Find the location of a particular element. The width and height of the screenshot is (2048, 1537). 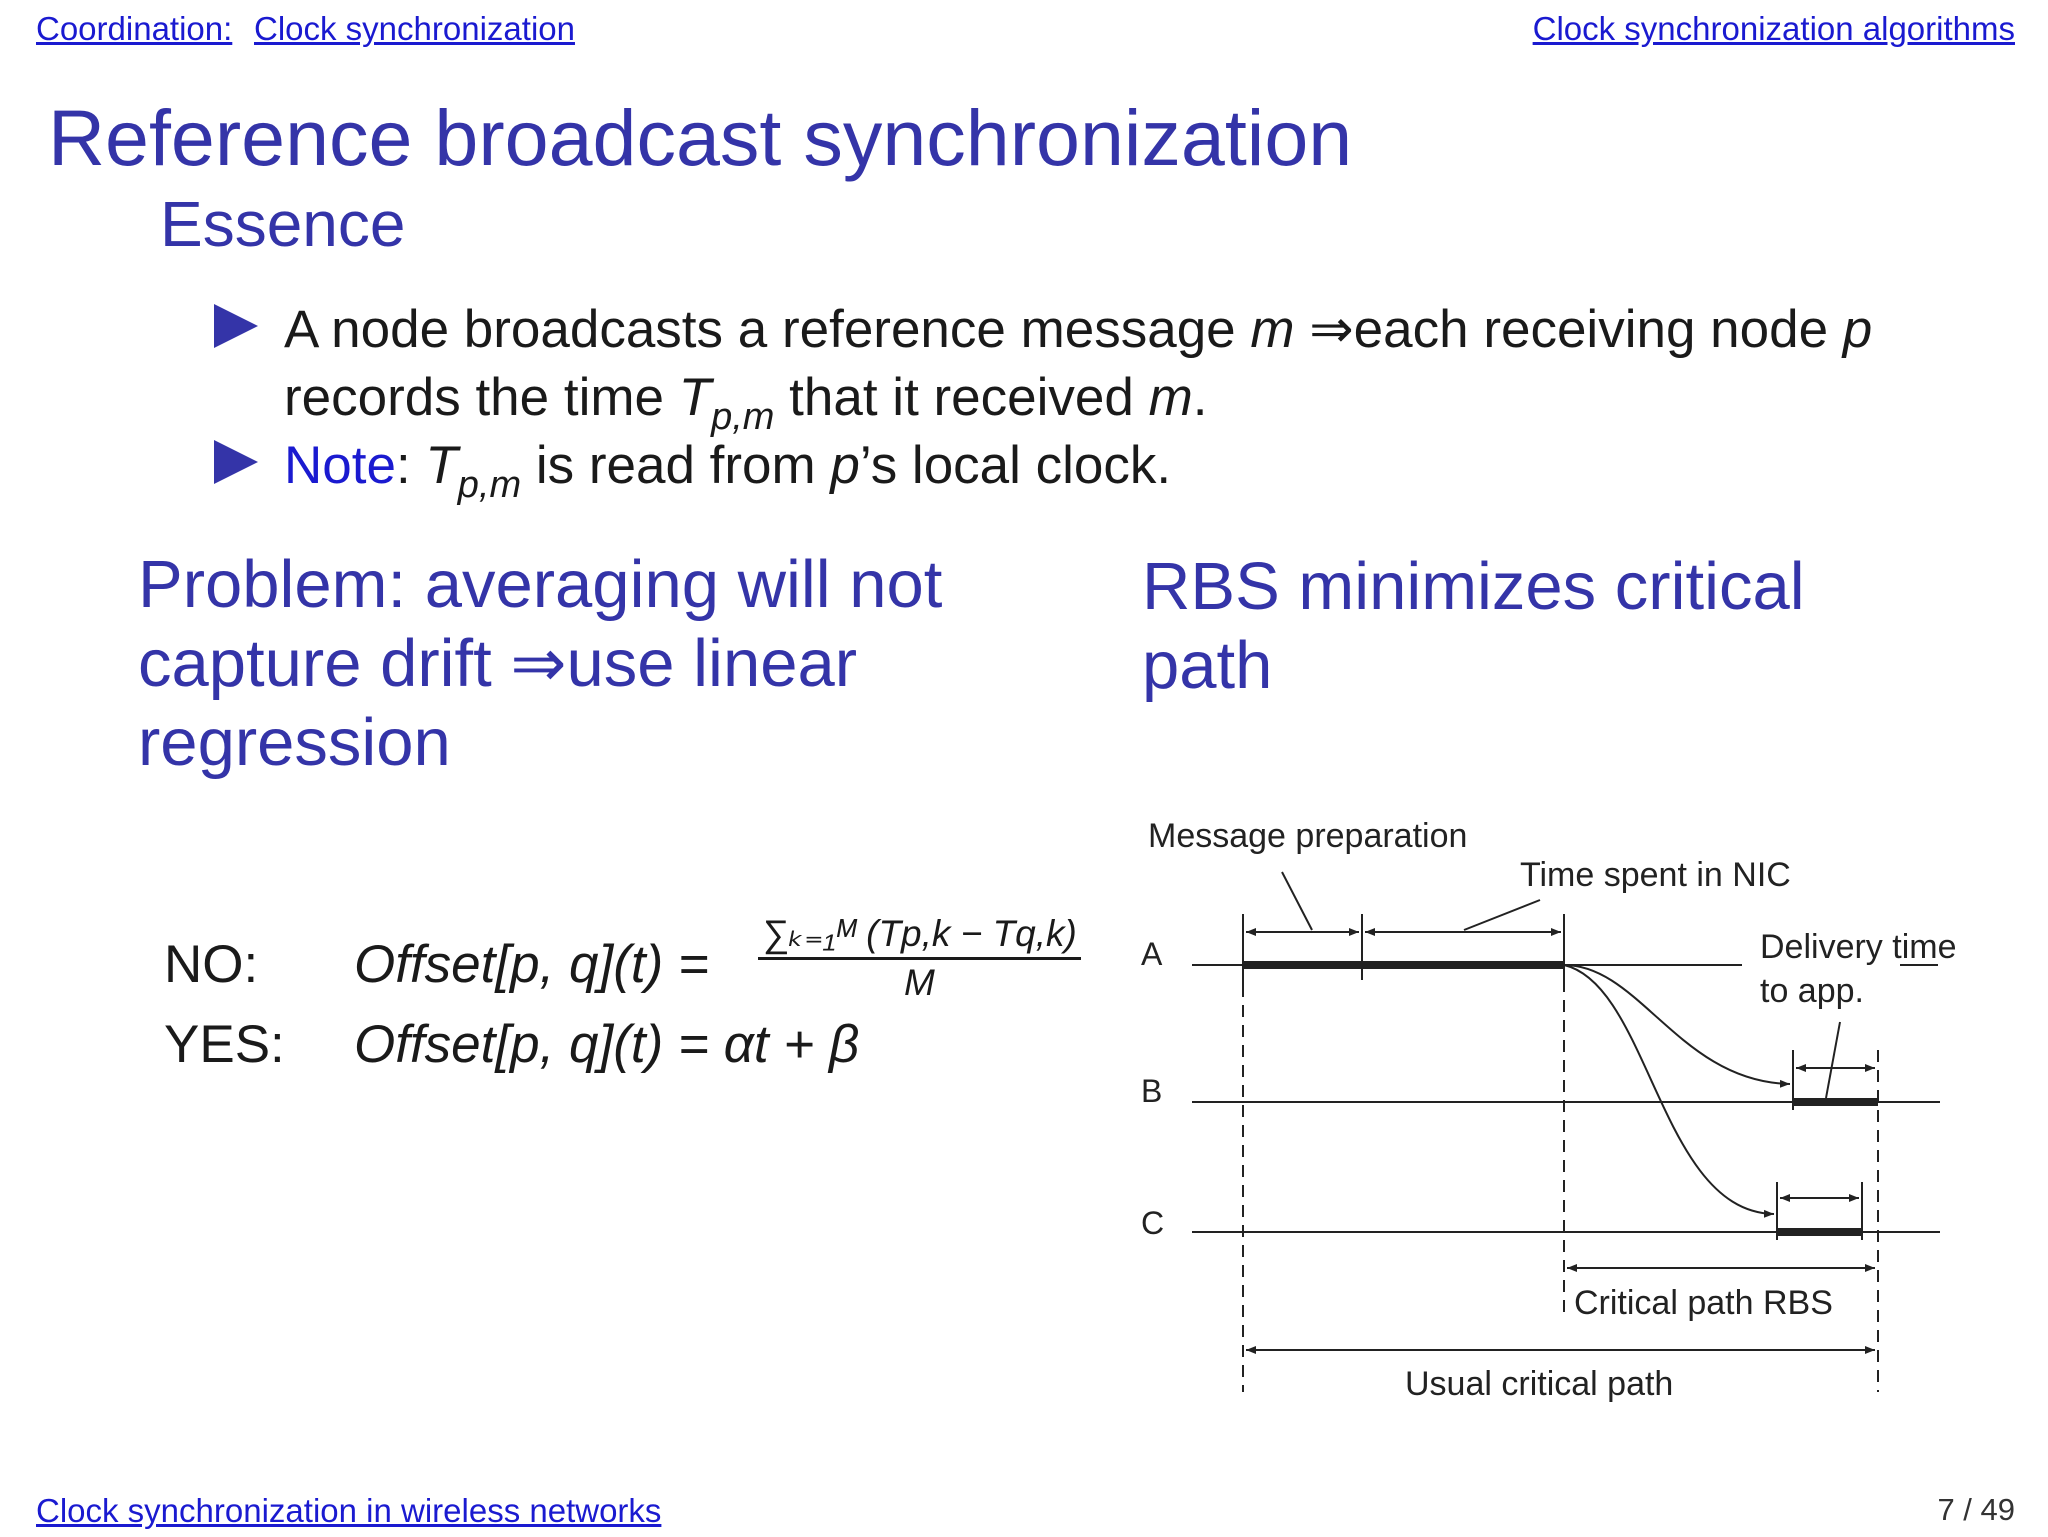

formula-no-label: NO: is located at coordinates (211, 964).